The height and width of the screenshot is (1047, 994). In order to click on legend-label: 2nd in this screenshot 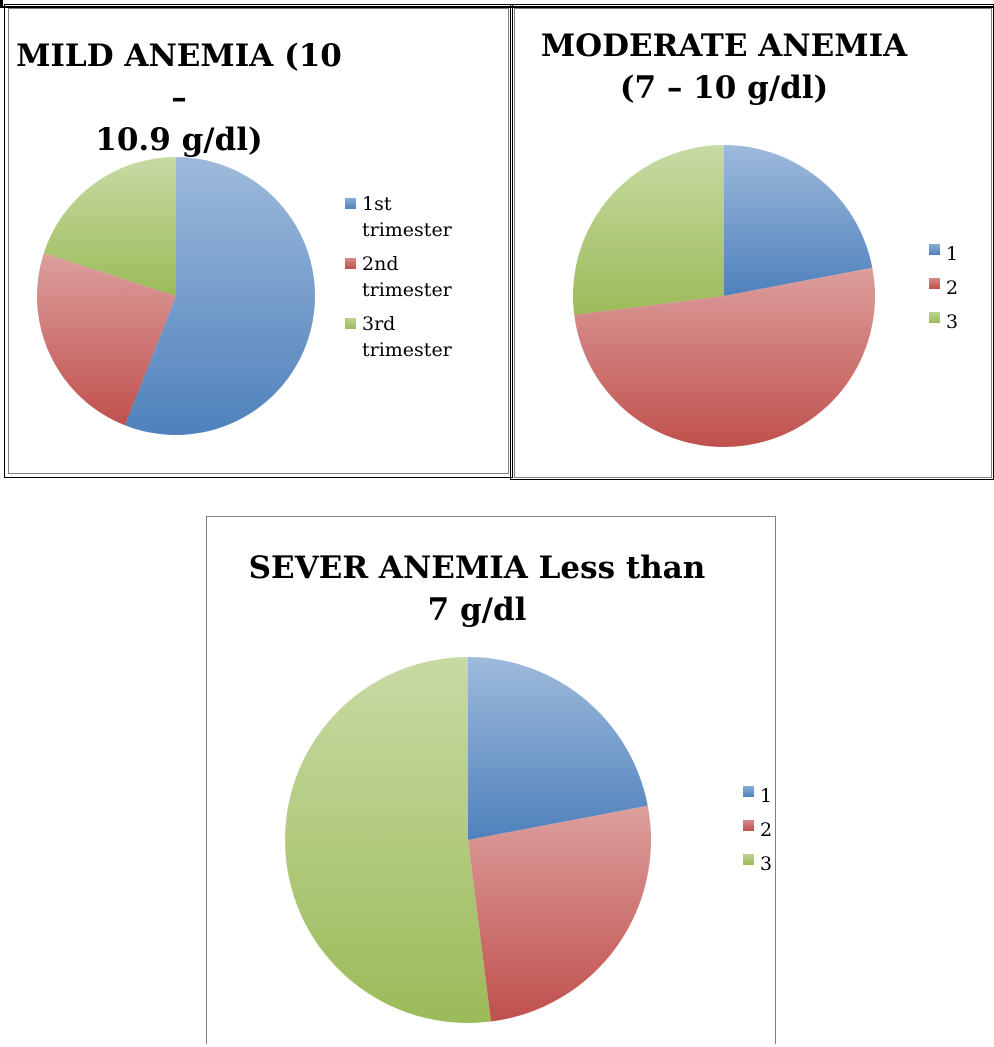, I will do `click(380, 264)`.